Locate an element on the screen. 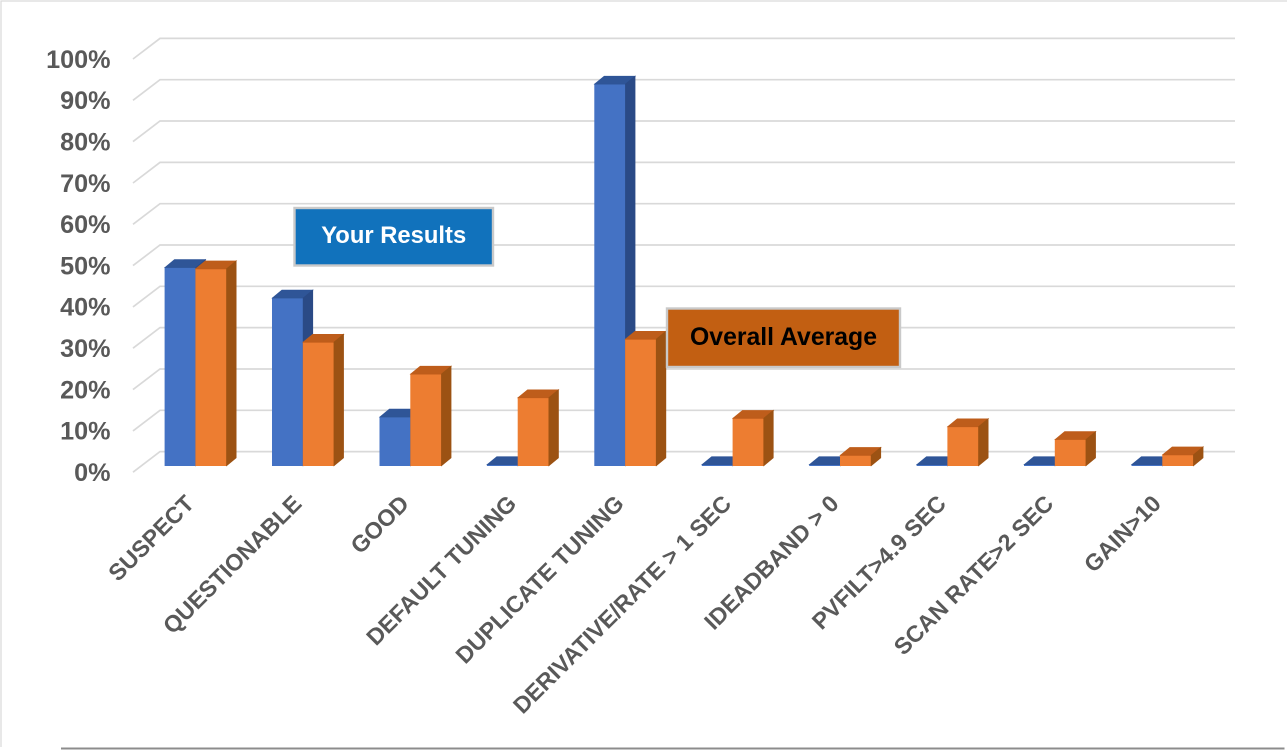  svg-text: 30% is located at coordinates (85, 349).